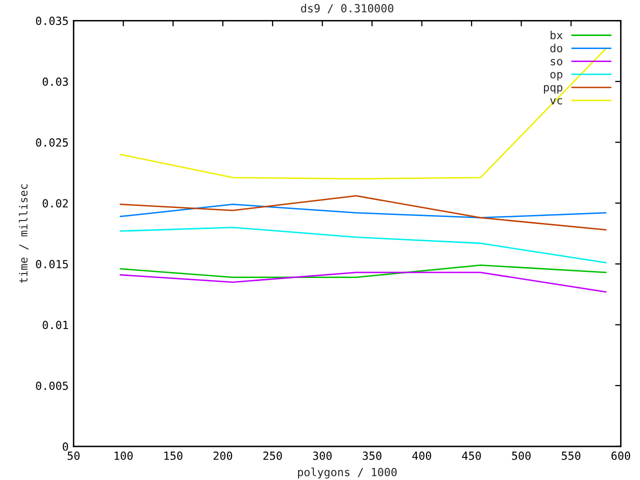  I want to click on x-axis-title: polygons / 1000, so click(347, 473).